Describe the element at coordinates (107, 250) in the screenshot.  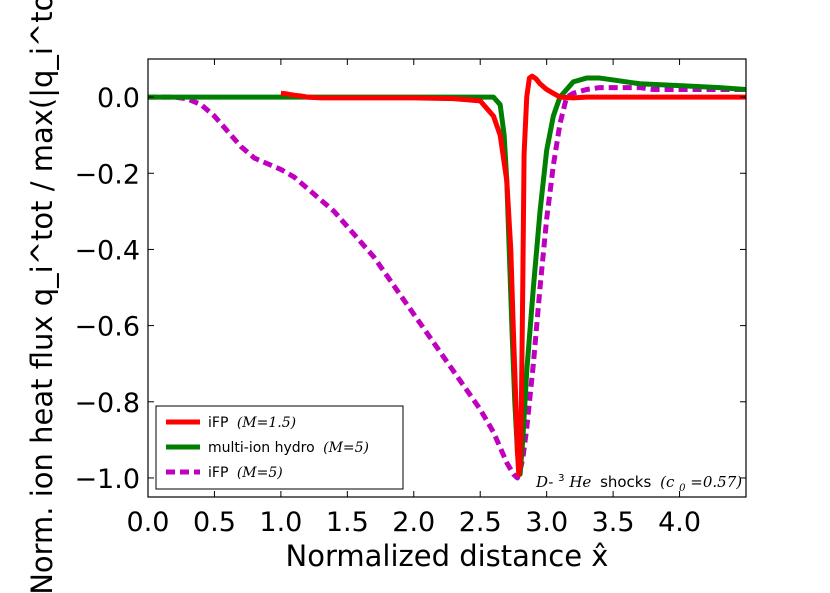
I see `y-tick-label: −0.4` at that location.